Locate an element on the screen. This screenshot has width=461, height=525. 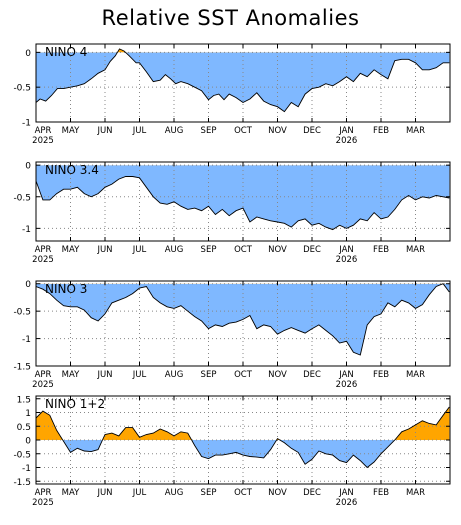
month-label-3-3: JUL is located at coordinates (139, 493).